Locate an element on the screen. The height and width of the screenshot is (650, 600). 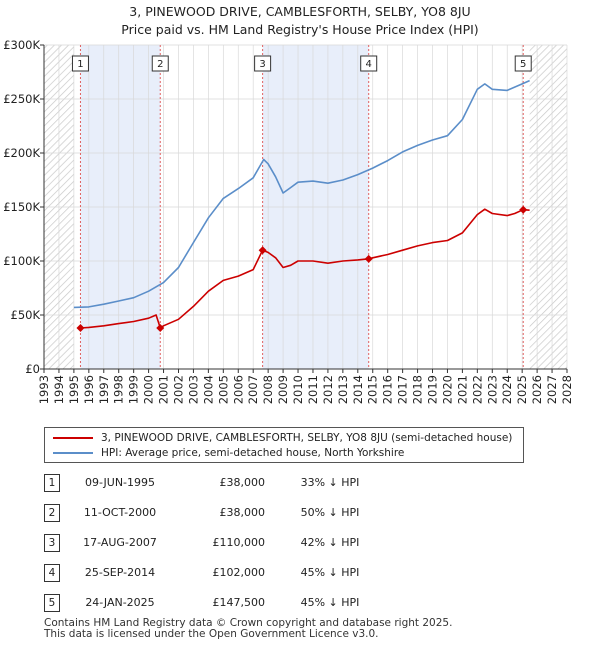
sale-label-number: 2 is located at coordinates (160, 64).